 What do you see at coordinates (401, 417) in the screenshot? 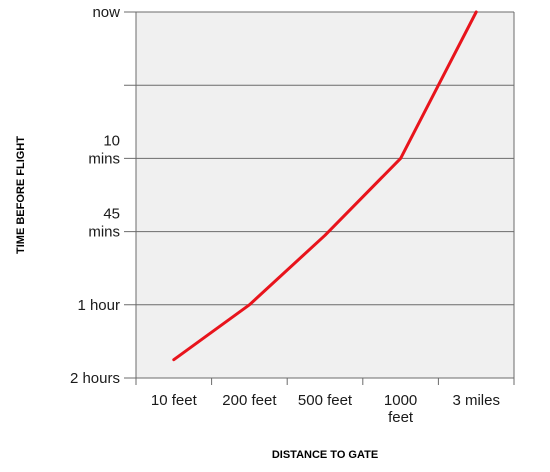
I see `x-tick-label: feet` at bounding box center [401, 417].